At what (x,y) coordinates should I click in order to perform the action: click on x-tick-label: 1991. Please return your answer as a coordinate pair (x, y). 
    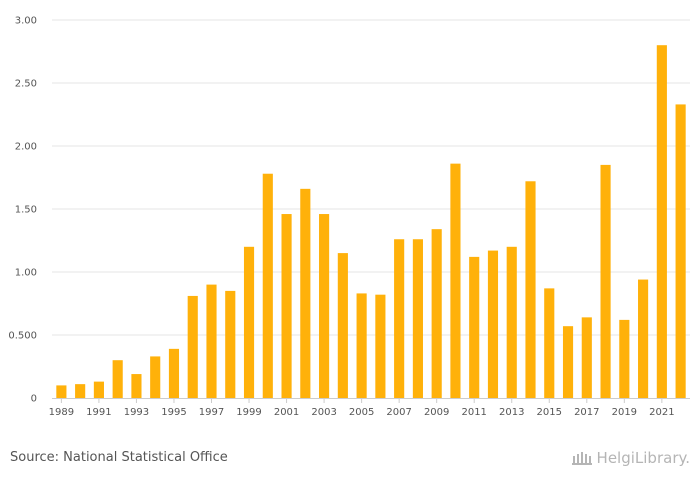
    Looking at the image, I should click on (98, 412).